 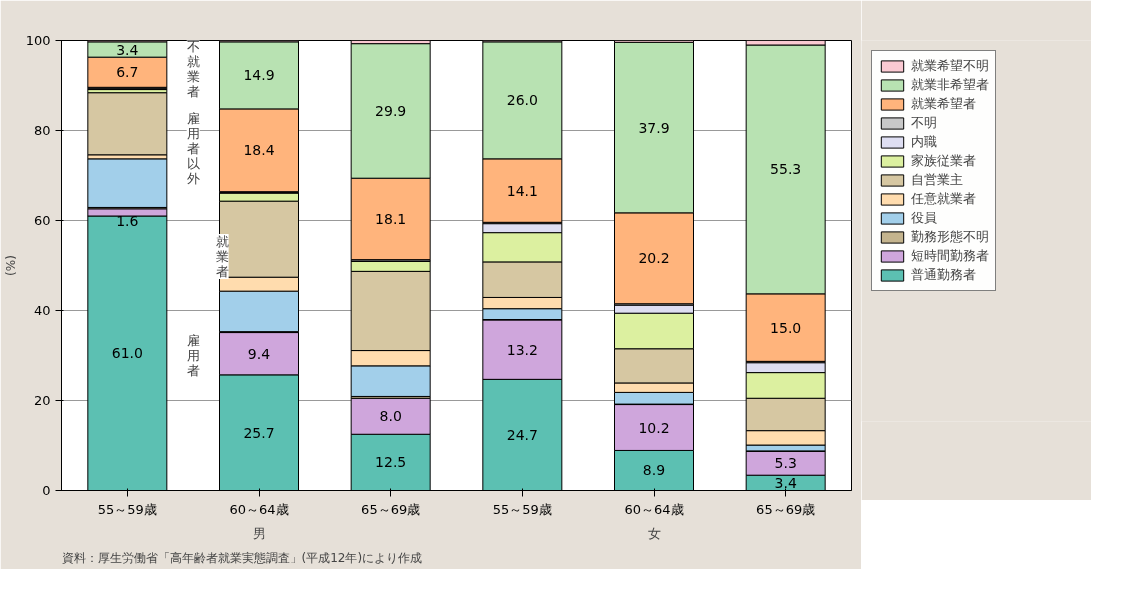 What do you see at coordinates (654, 258) in the screenshot?
I see `data-label: 20.2` at bounding box center [654, 258].